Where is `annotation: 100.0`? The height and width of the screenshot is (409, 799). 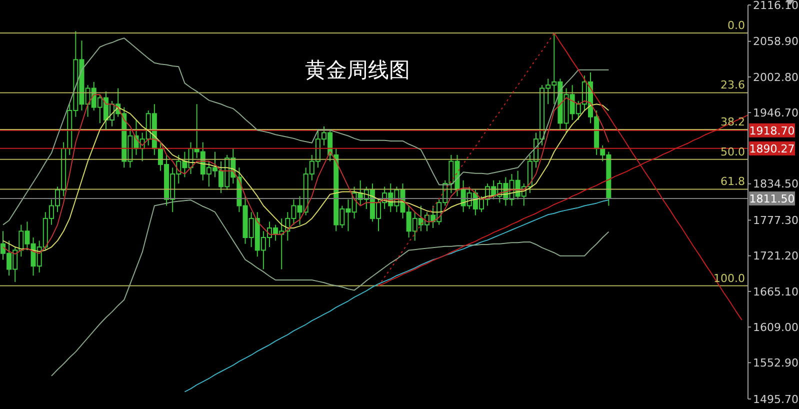
annotation: 100.0 is located at coordinates (729, 278).